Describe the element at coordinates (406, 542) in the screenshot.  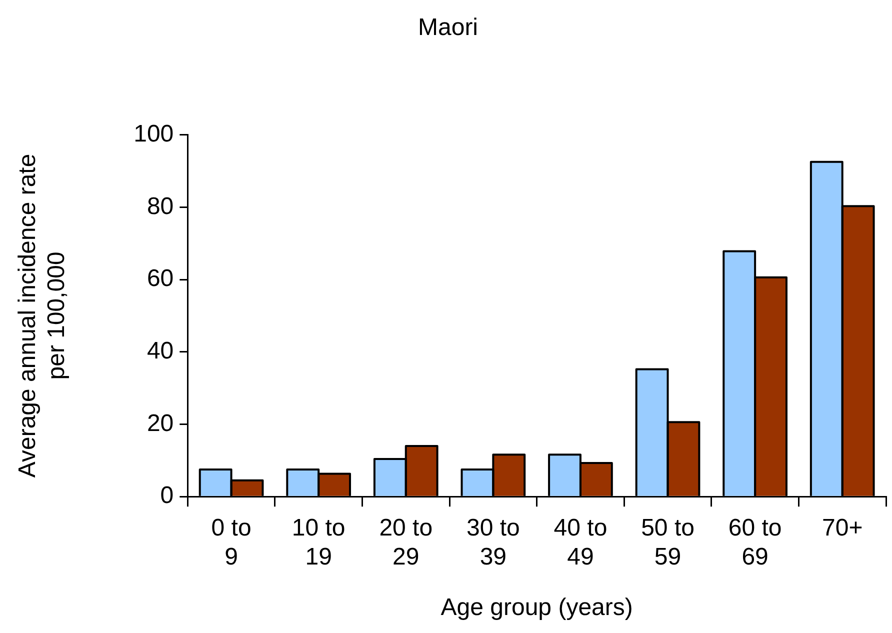
I see `x-tick-label: 20 to 29` at that location.